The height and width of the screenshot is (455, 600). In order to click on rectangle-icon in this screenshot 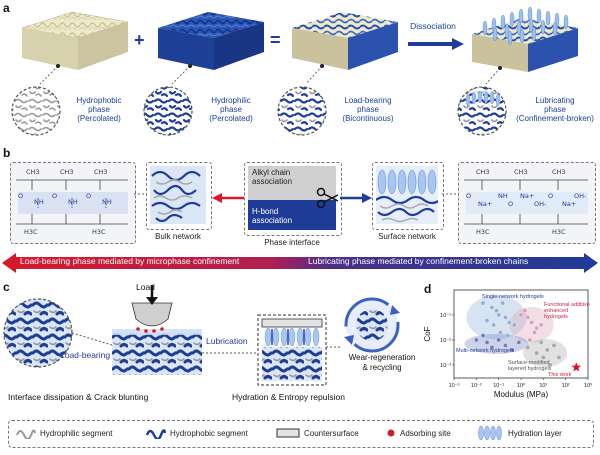, I will do `click(288, 433)`.